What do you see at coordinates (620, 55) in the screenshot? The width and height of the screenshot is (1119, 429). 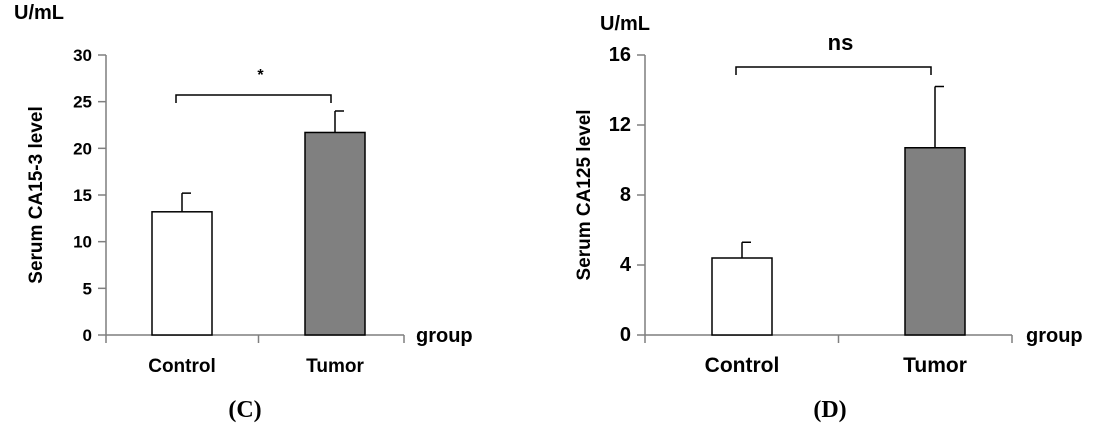 I see `y-tick-label: 16` at bounding box center [620, 55].